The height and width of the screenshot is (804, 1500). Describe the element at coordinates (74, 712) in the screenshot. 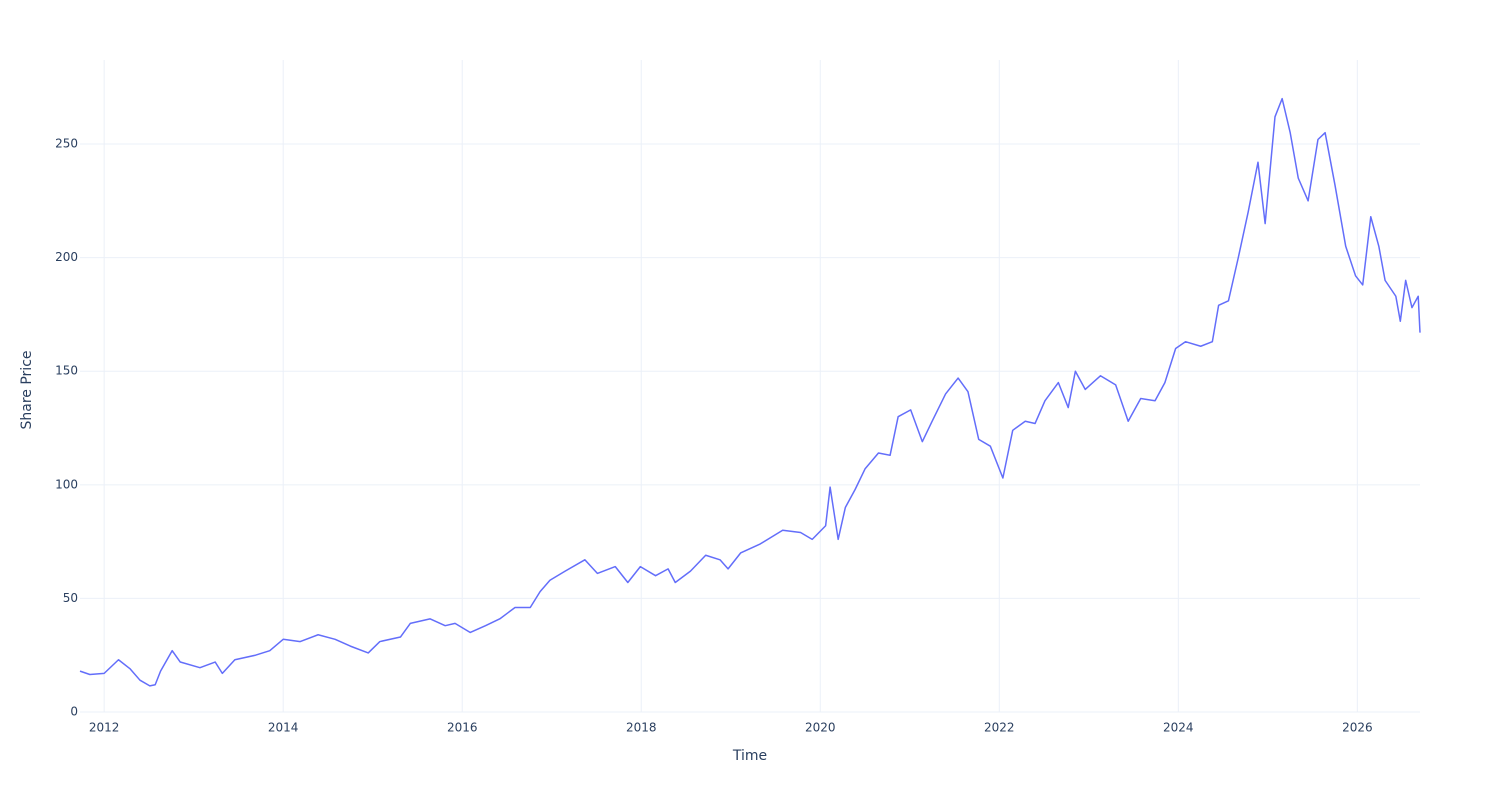

I see `y-tick-label: 0` at that location.